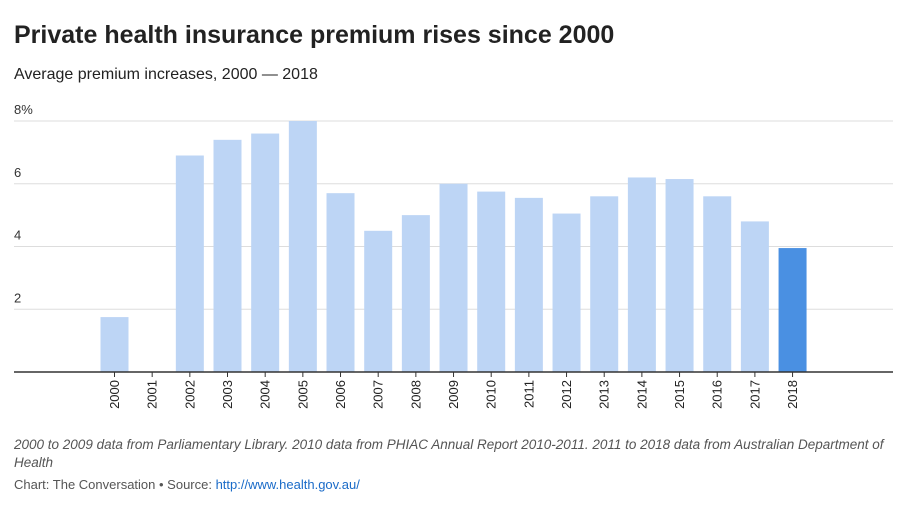 The width and height of the screenshot is (903, 524). What do you see at coordinates (717, 284) in the screenshot?
I see `bar-2016` at bounding box center [717, 284].